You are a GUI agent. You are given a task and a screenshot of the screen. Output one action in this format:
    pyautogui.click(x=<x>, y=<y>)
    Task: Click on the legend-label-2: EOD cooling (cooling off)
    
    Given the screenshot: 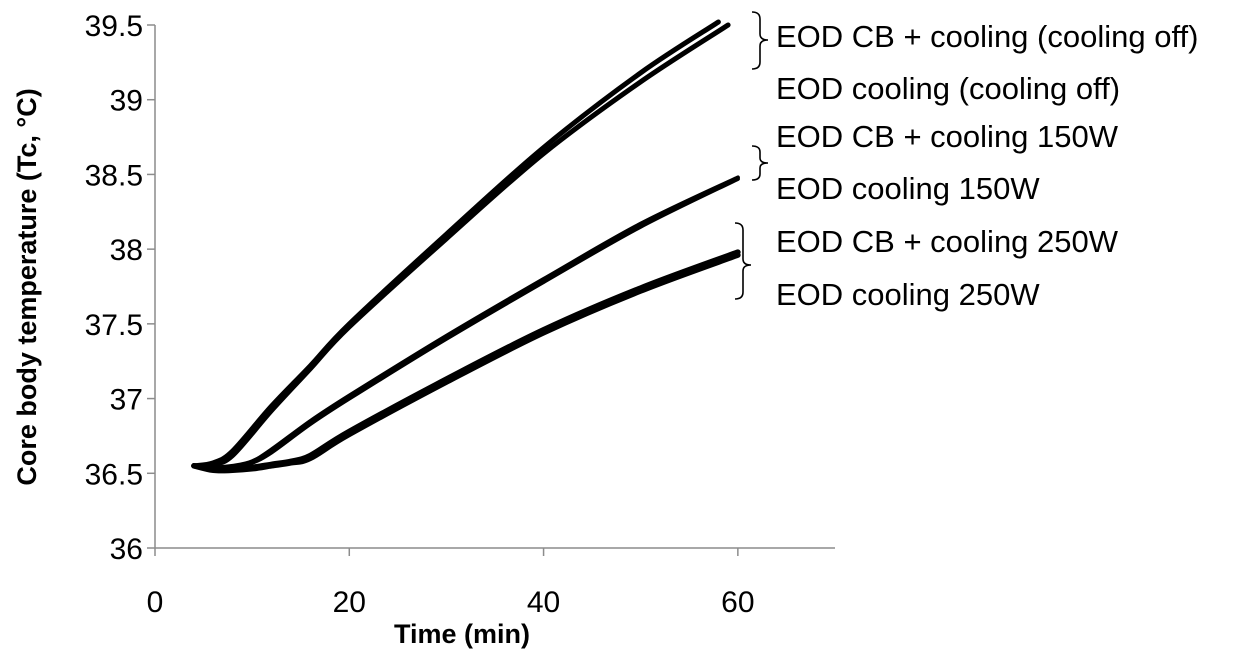 What is the action you would take?
    pyautogui.click(x=948, y=88)
    